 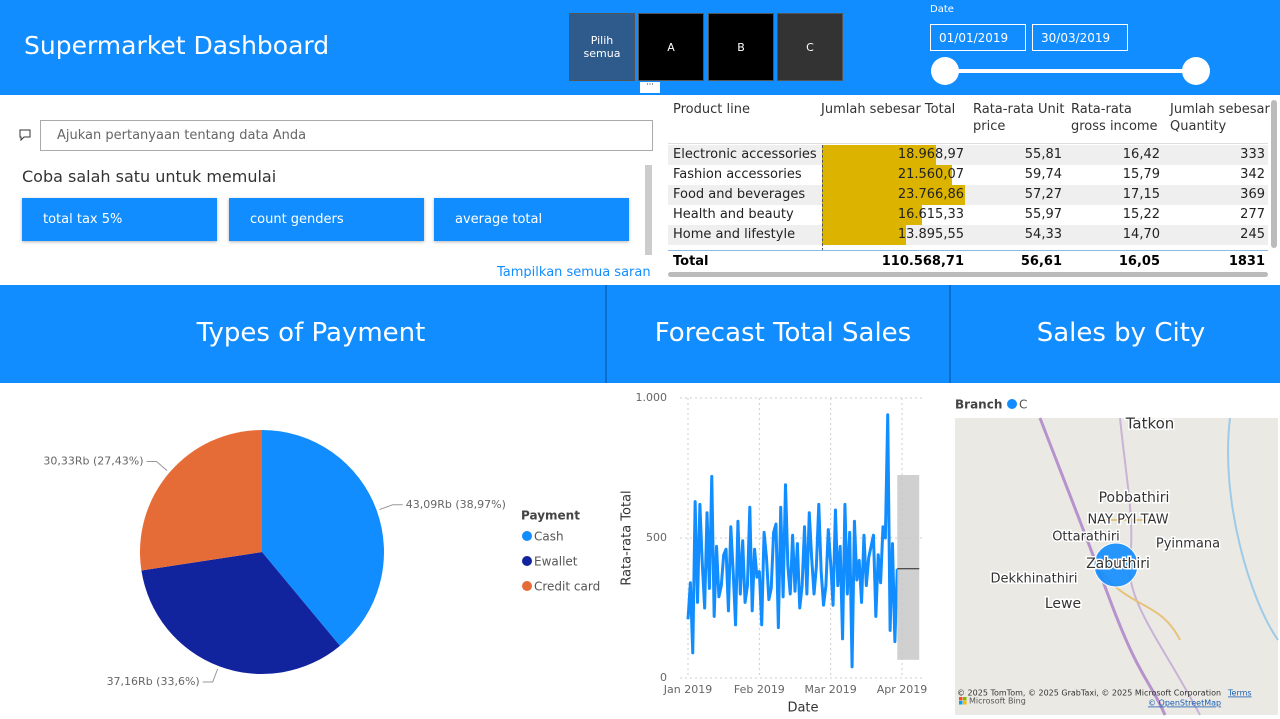 I want to click on qna-icon, so click(x=25, y=135).